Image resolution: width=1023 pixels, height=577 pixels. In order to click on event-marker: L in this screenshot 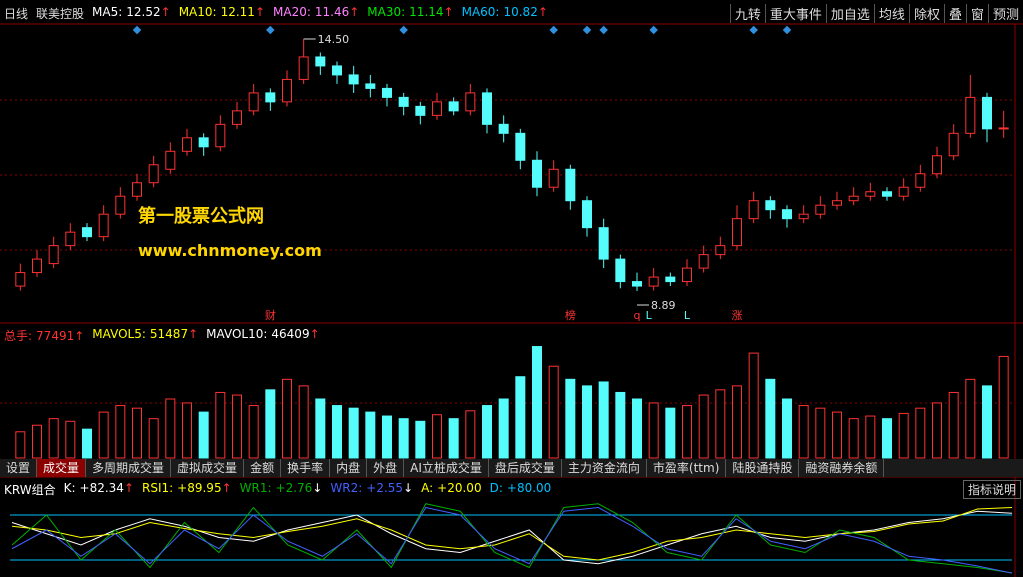, I will do `click(687, 315)`.